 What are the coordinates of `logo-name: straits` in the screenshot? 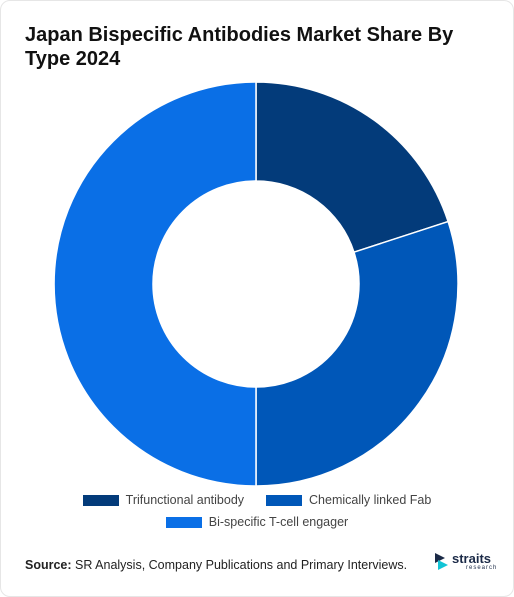 It's located at (472, 558).